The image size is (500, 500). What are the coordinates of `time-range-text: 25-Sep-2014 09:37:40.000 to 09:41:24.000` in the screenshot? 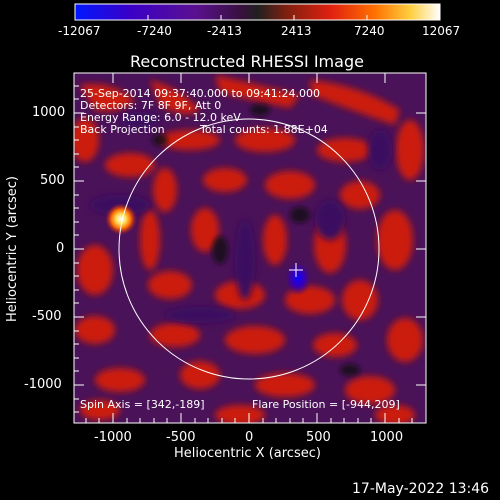 It's located at (200, 93).